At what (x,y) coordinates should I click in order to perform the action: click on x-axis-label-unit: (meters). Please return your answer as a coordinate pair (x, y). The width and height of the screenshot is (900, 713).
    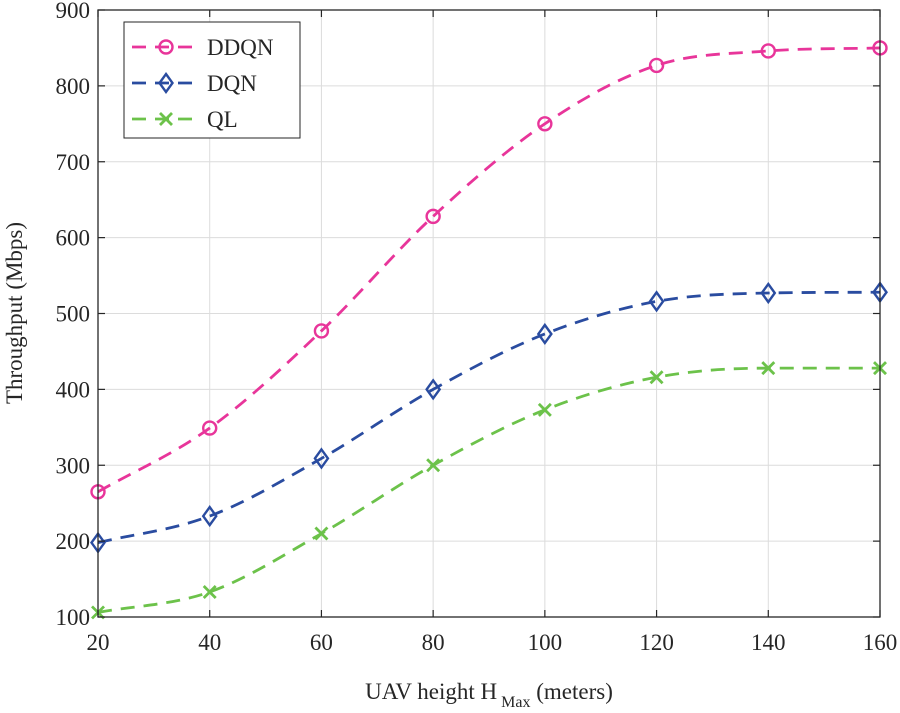
    Looking at the image, I should click on (572, 691).